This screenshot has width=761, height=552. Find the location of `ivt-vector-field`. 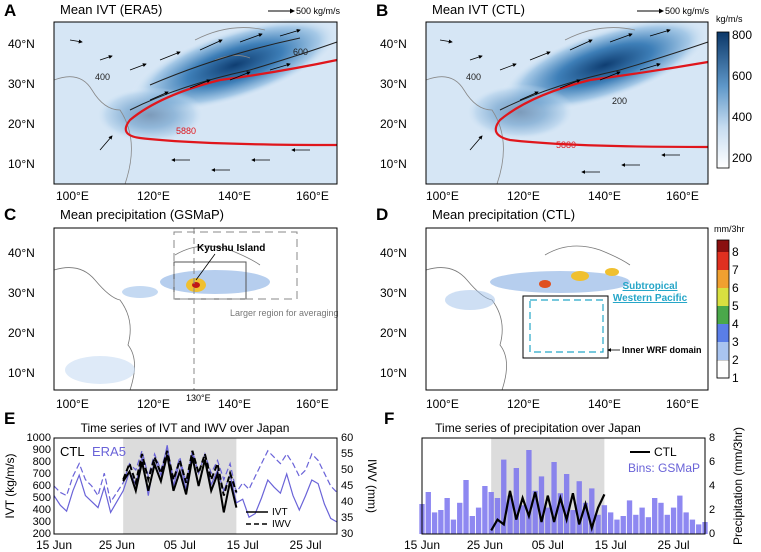

ivt-vector-field is located at coordinates (559, 101).